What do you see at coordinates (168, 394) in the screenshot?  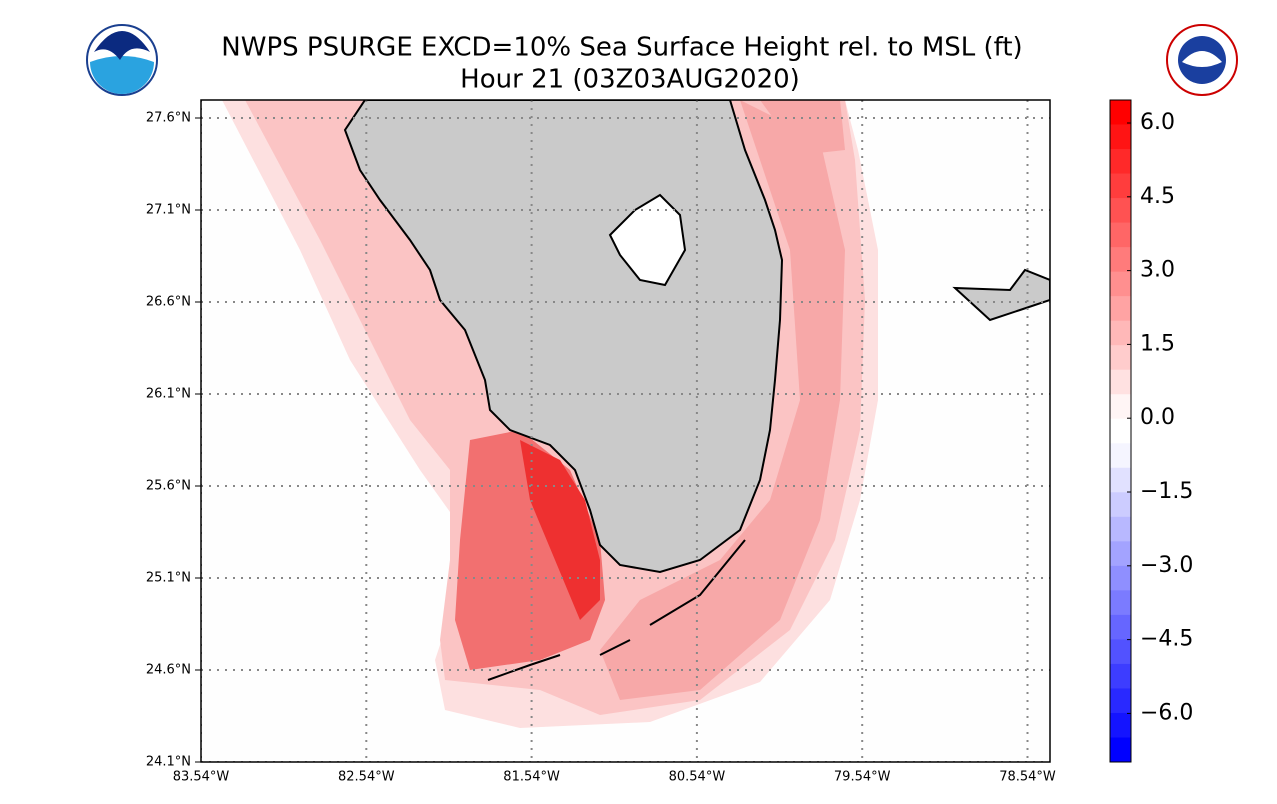 I see `lat-label: 26.1°N` at bounding box center [168, 394].